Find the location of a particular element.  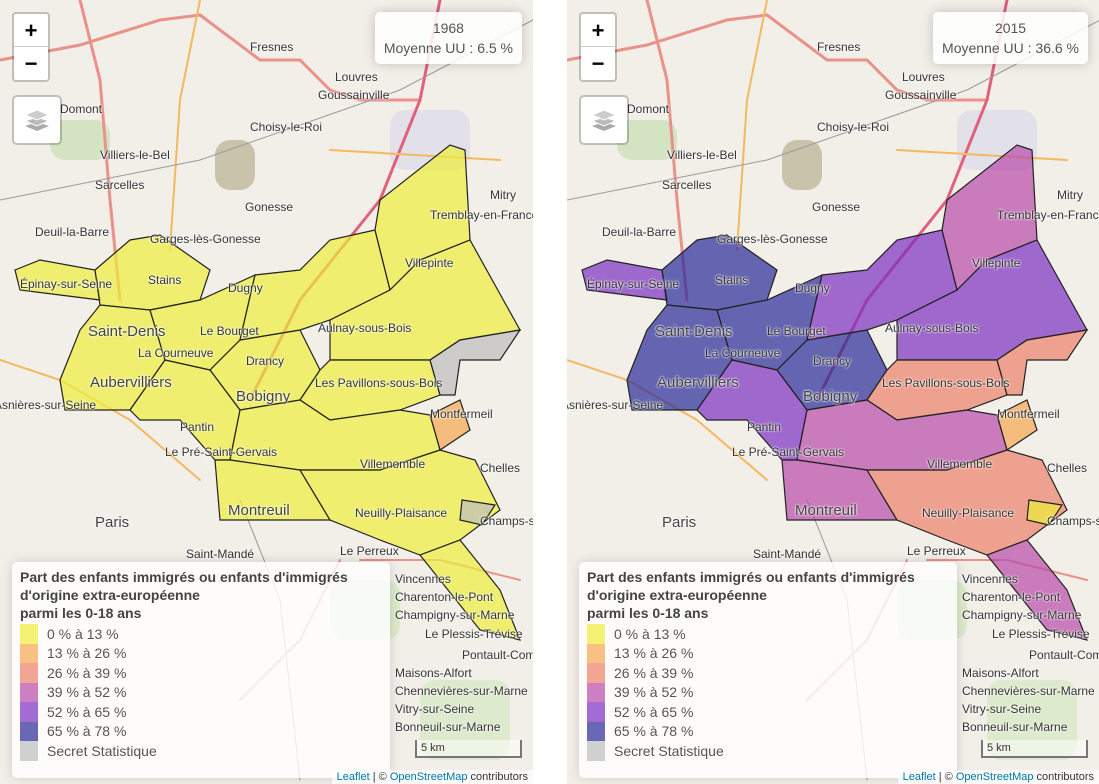

info-box: 1968 Moyenne UU : 6.5 % is located at coordinates (448, 38).